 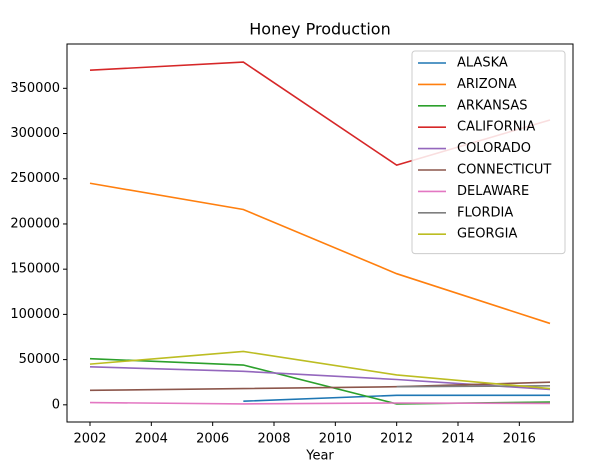 What do you see at coordinates (35, 178) in the screenshot?
I see `y-tick-label: 250000` at bounding box center [35, 178].